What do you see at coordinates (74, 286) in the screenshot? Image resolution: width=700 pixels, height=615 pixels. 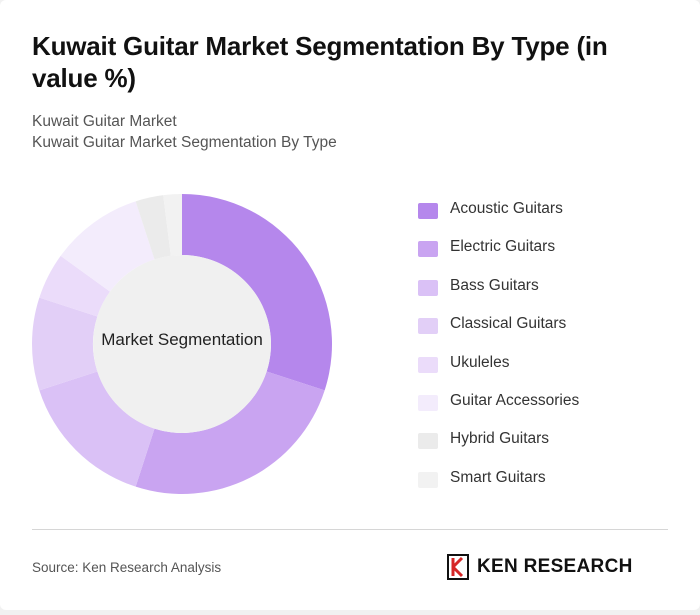 I see `donut-slice-ukuleles` at bounding box center [74, 286].